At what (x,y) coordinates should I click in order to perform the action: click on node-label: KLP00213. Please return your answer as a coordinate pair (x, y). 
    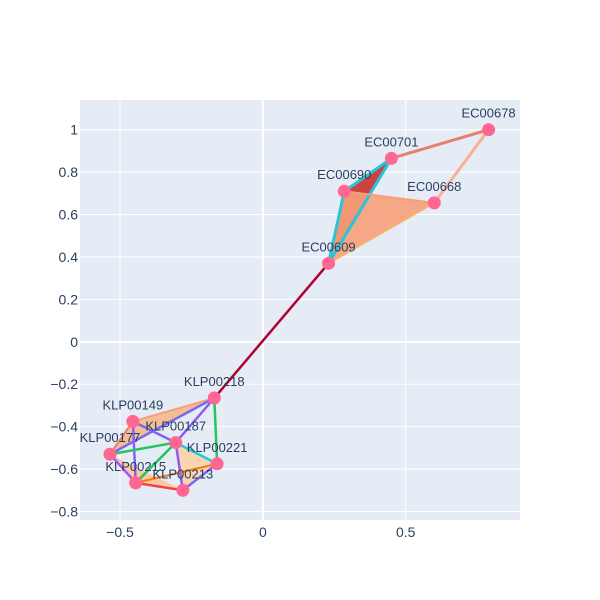
    Looking at the image, I should click on (182, 473).